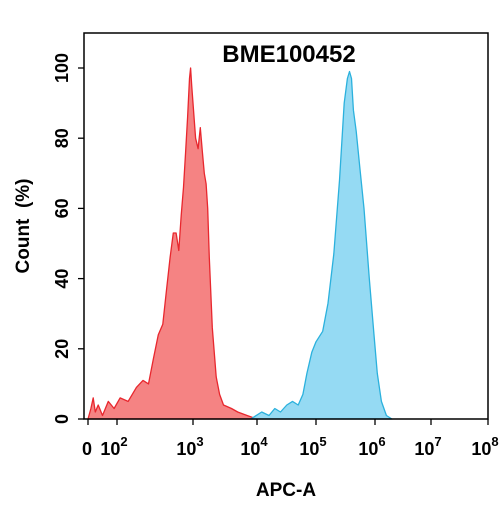 The width and height of the screenshot is (502, 505). What do you see at coordinates (62, 349) in the screenshot?
I see `y-tick-label: 20` at bounding box center [62, 349].